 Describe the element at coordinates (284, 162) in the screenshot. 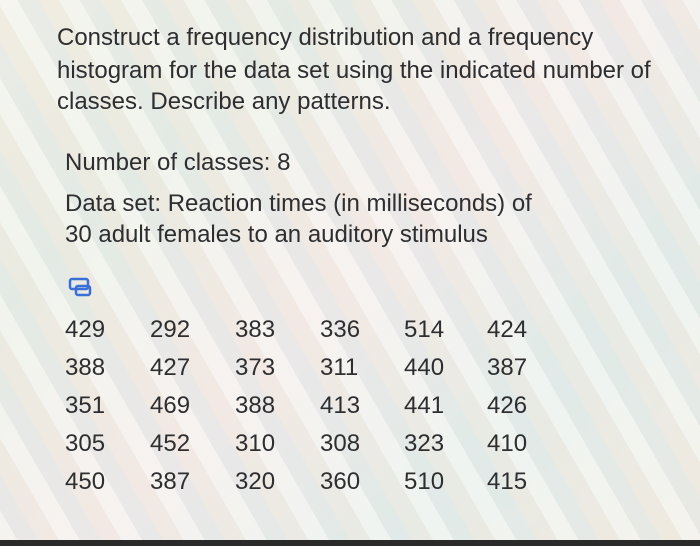

I see `classes-value: 8` at that location.